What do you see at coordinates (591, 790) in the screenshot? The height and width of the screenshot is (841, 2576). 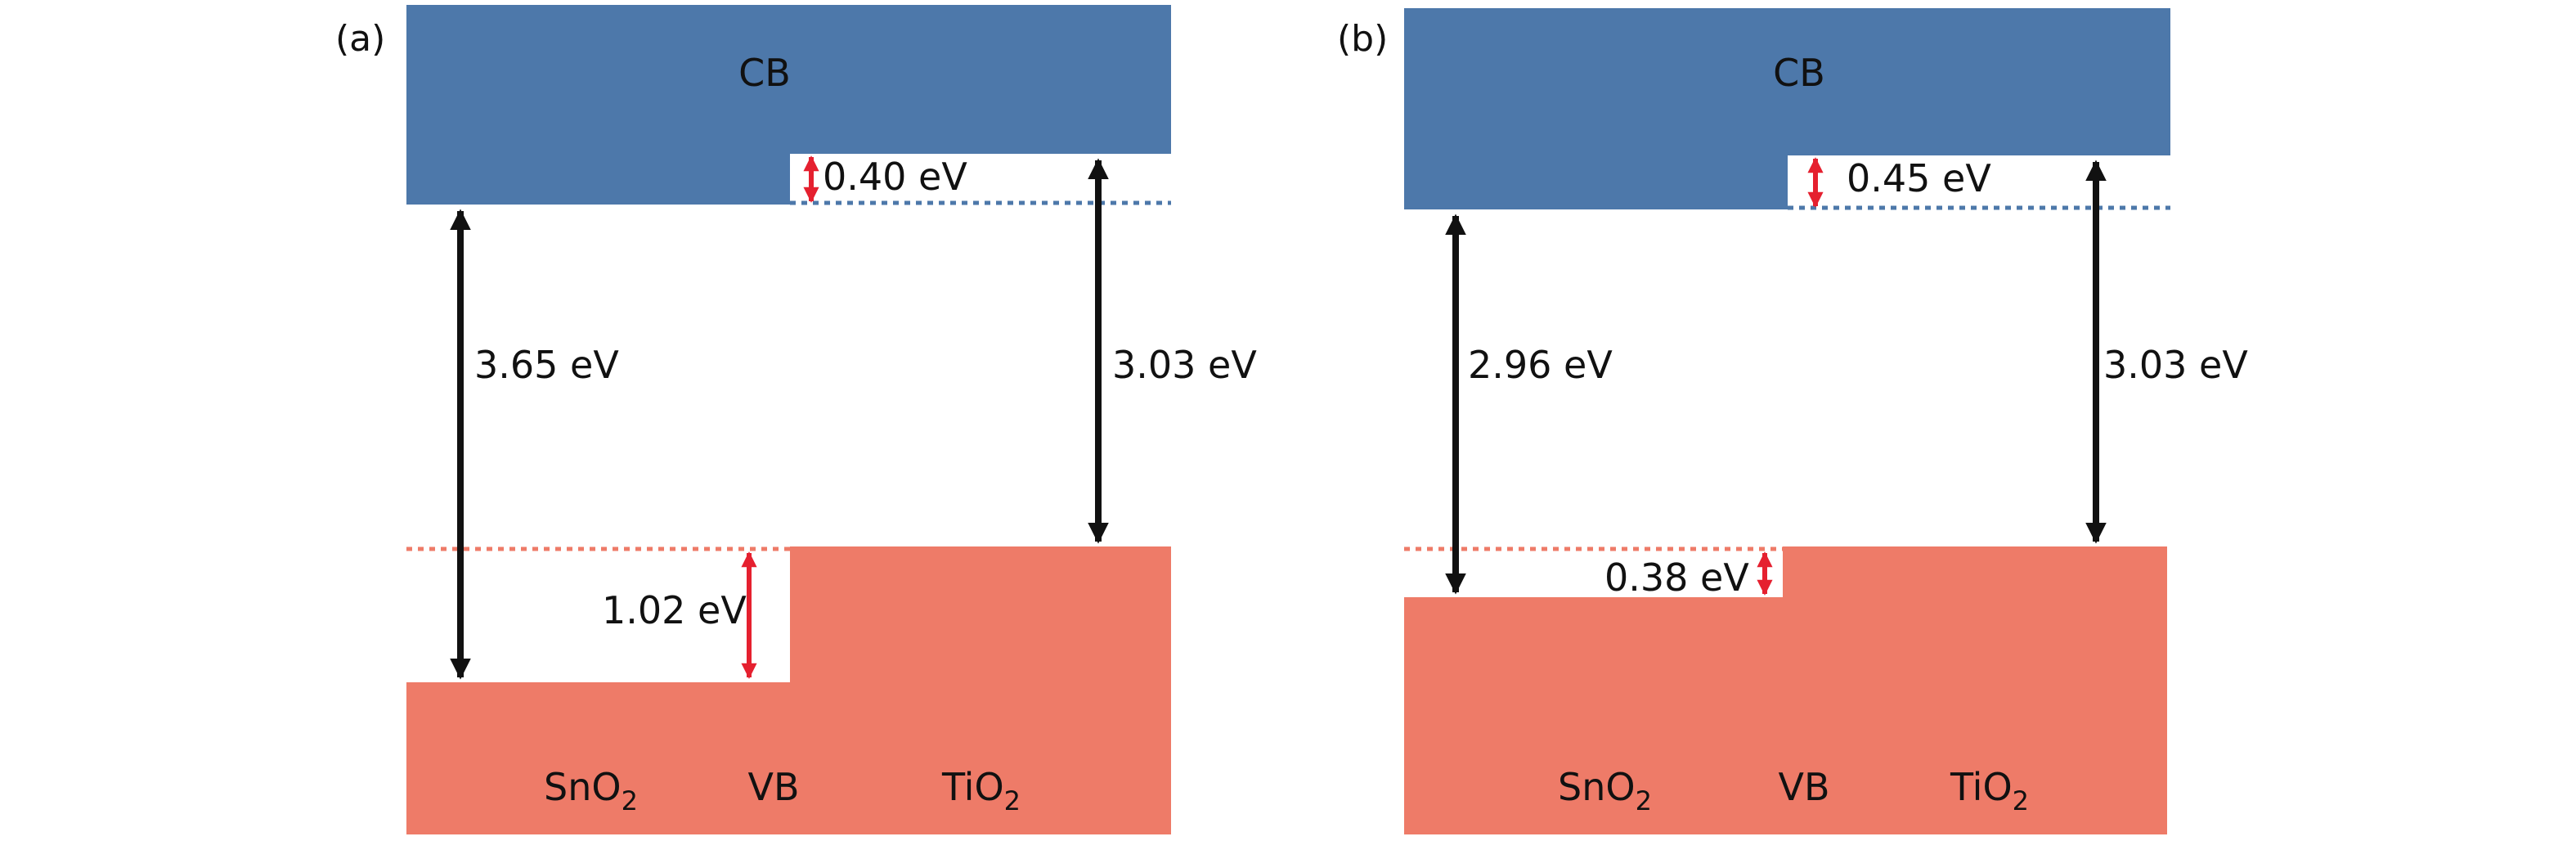 I see `panel-a-left-material-label: SnO2` at bounding box center [591, 790].